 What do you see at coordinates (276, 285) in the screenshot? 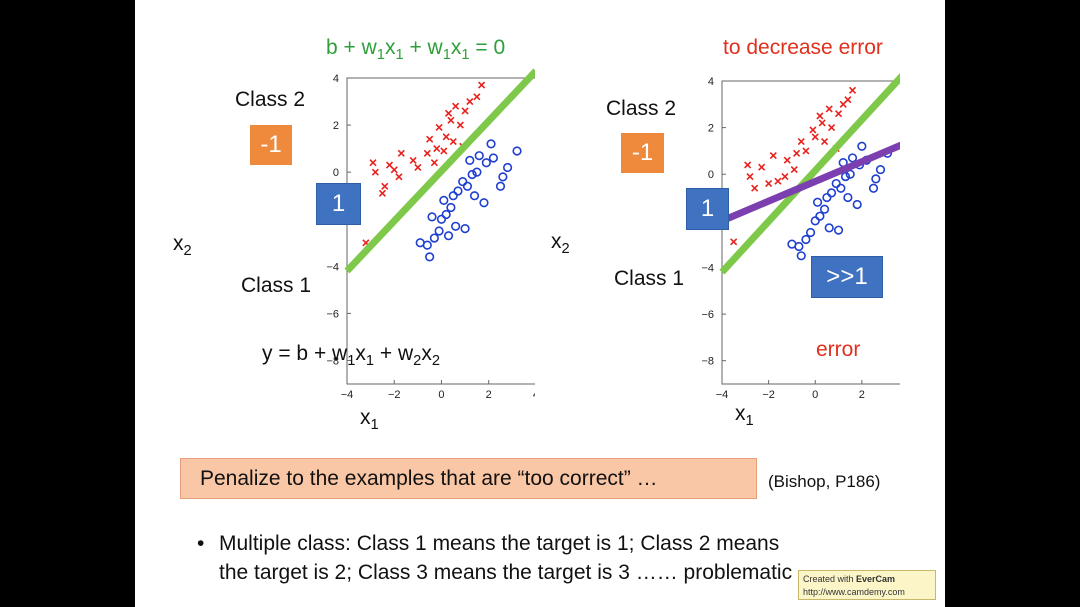
I see `left-class1-label: Class 1` at bounding box center [276, 285].